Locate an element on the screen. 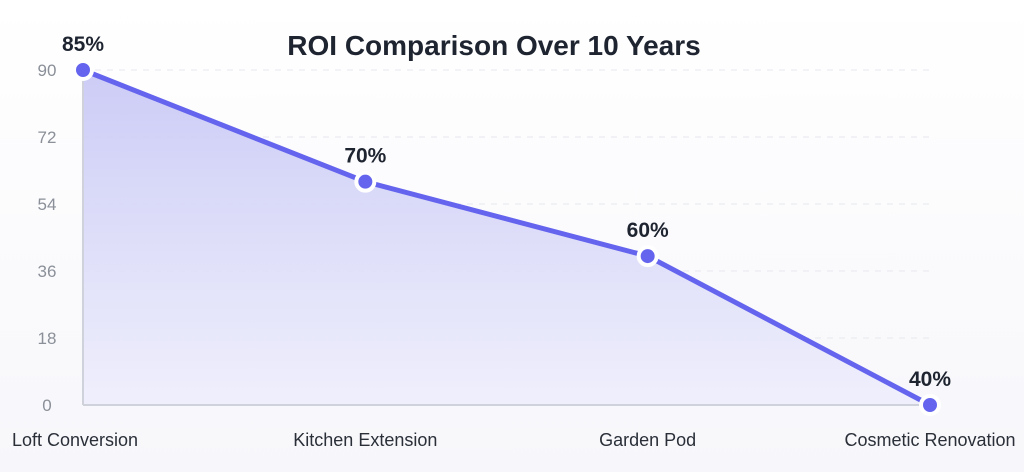 This screenshot has height=472, width=1024. x-category-label: Cosmetic Renovation is located at coordinates (929, 440).